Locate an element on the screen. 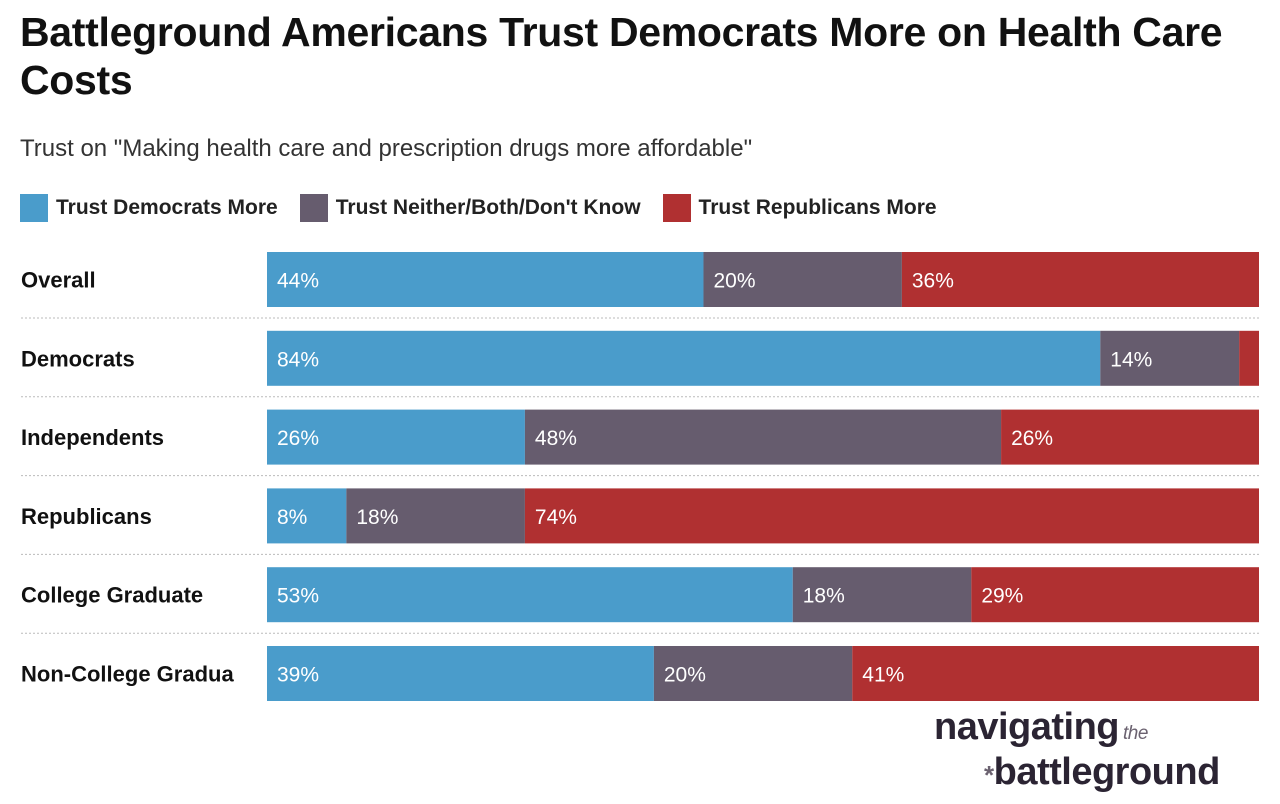 The height and width of the screenshot is (804, 1280). category-label: Independents is located at coordinates (92, 437).